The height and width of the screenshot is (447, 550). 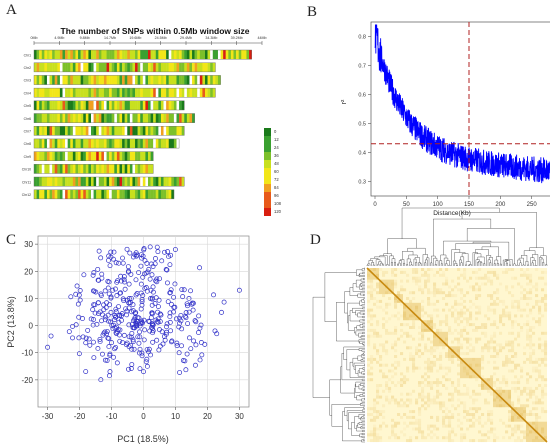 What do you see at coordinates (267, 180) in the screenshot?
I see `legend-swatch` at bounding box center [267, 180].